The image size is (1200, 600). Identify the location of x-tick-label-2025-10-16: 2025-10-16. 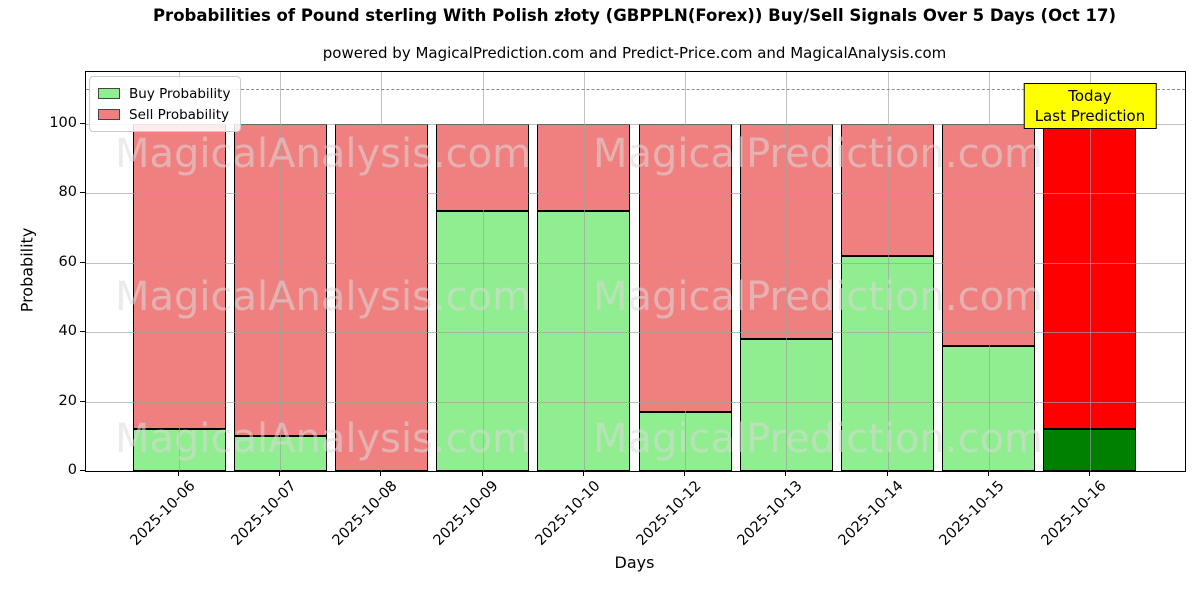
(1074, 513).